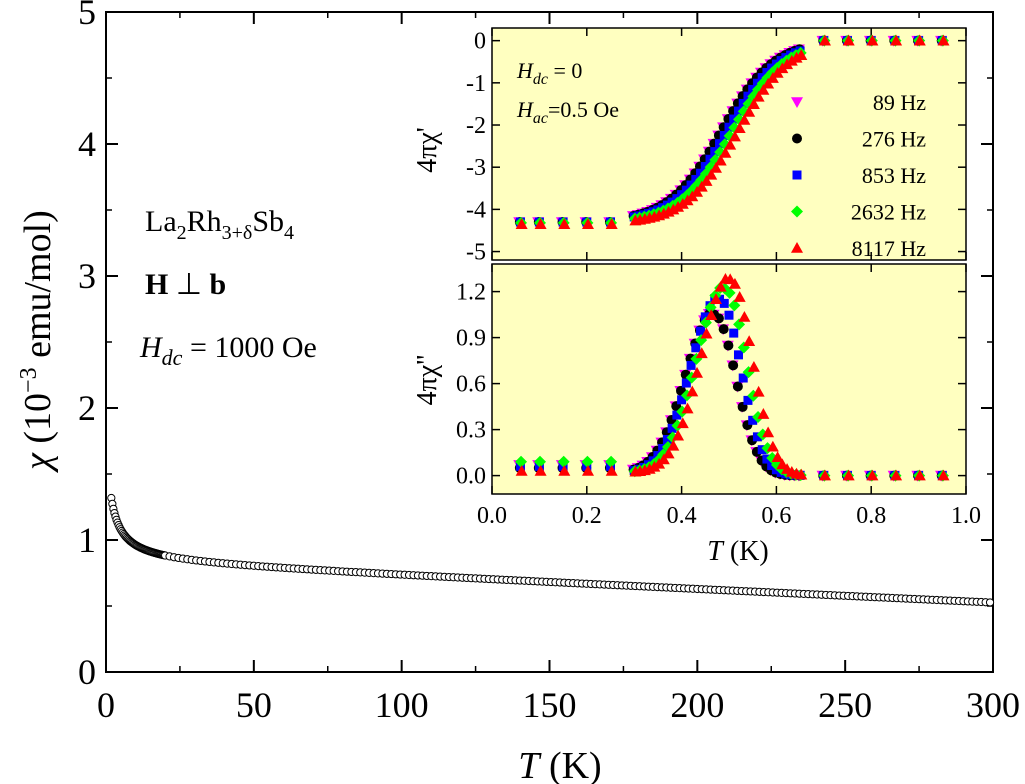 The width and height of the screenshot is (1025, 784). I want to click on field-value-label: Hdc = 1000 Oe, so click(228, 350).